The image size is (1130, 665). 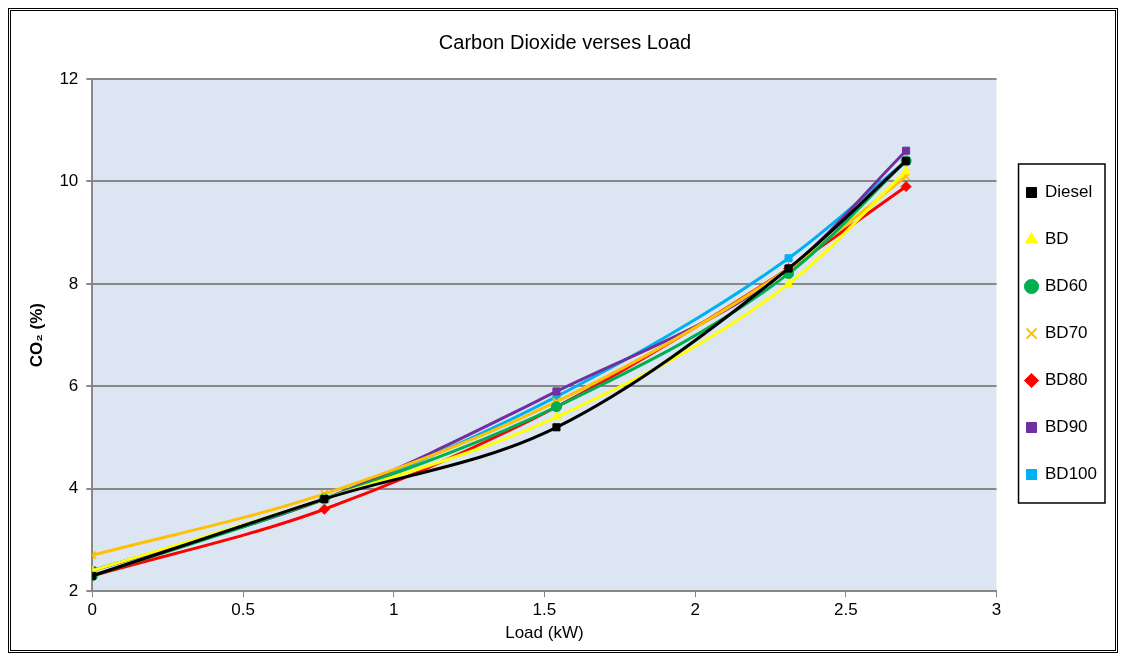 What do you see at coordinates (393, 610) in the screenshot?
I see `x-tick-label: 1` at bounding box center [393, 610].